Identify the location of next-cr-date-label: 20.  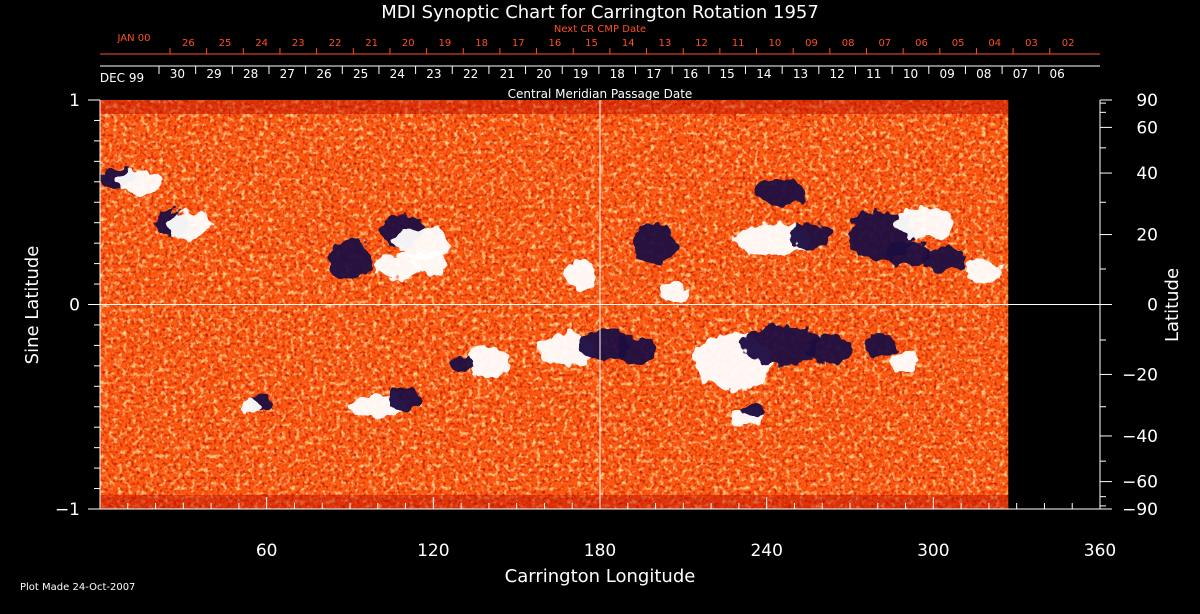
(408, 43).